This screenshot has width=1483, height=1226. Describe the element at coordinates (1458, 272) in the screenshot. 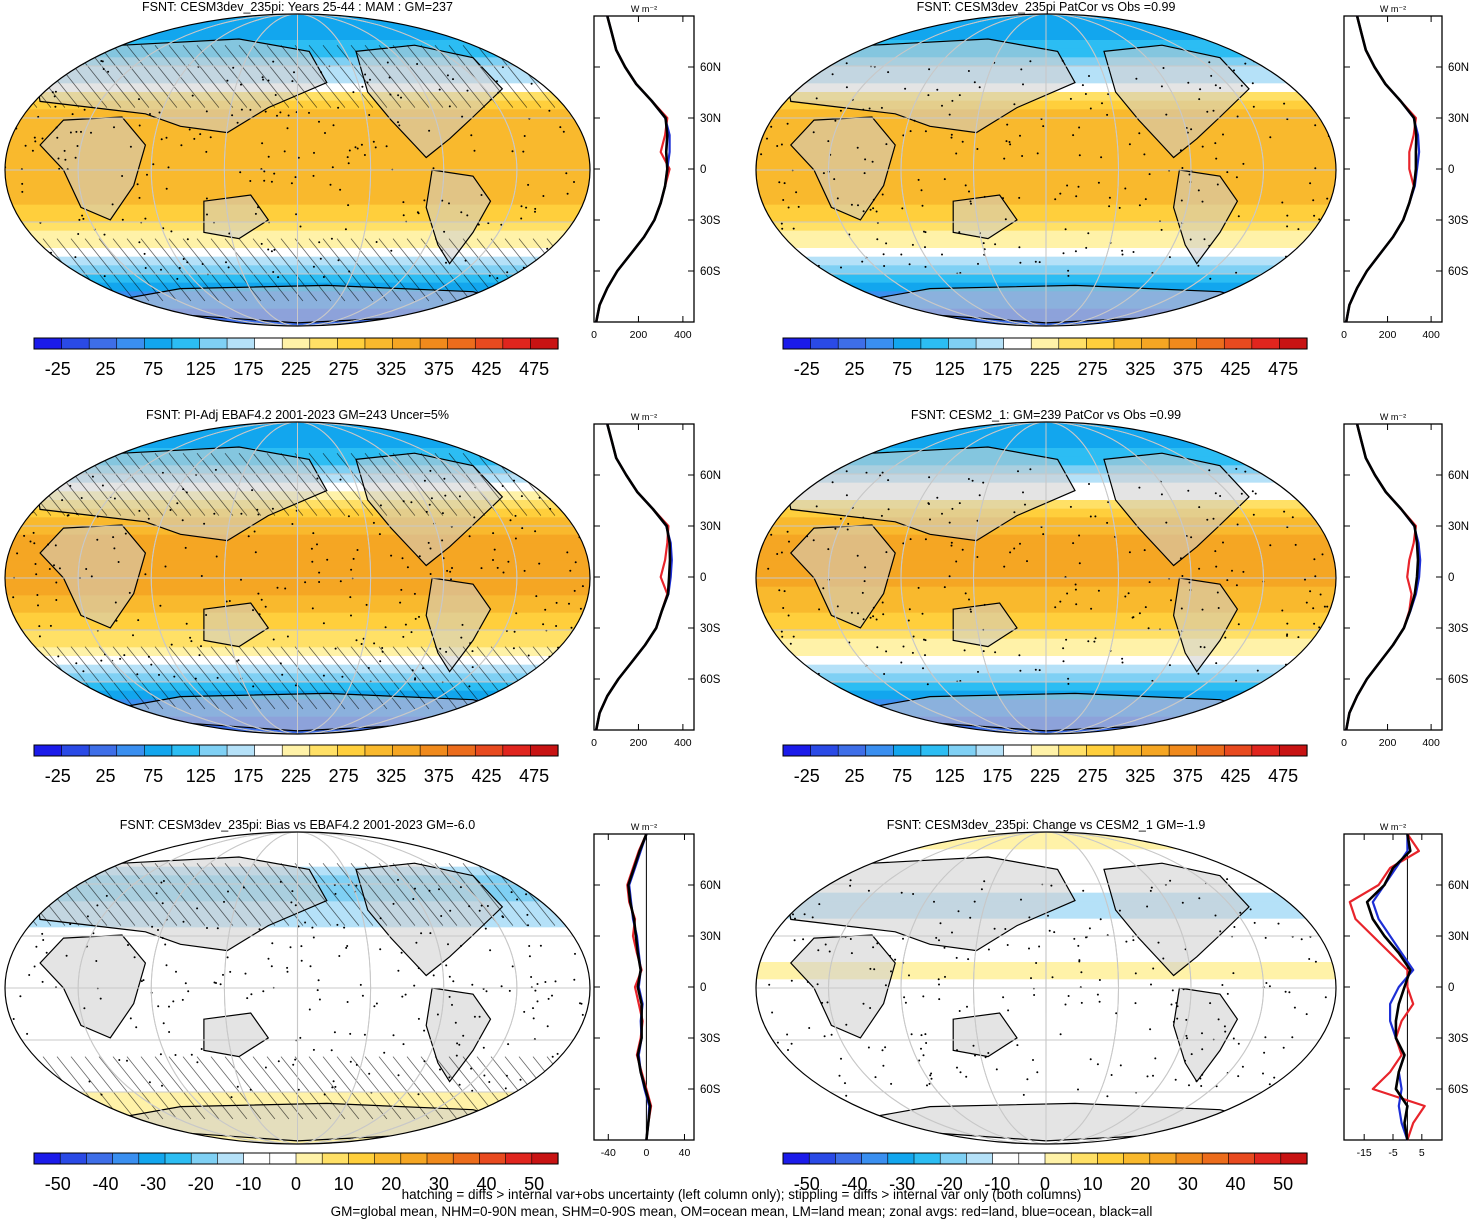

I see `zonal-ytick-label: 60S` at that location.